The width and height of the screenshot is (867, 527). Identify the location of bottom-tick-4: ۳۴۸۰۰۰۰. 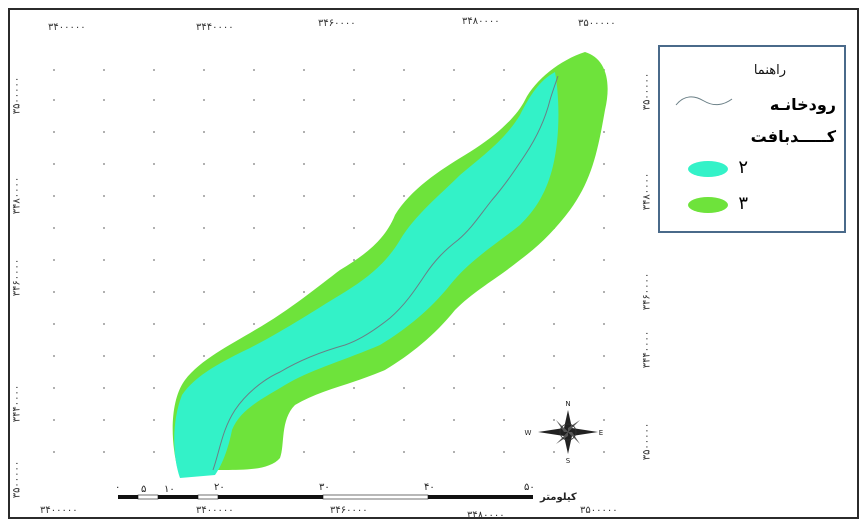
(486, 515).